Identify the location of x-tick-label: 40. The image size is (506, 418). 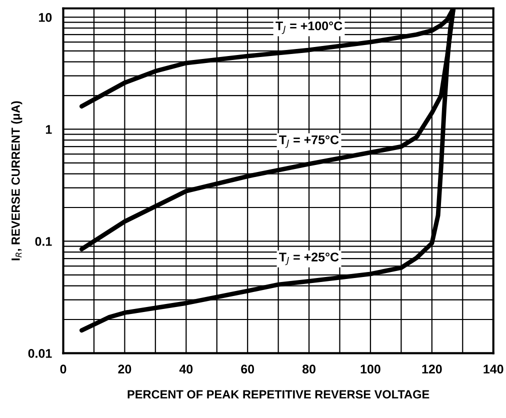
(186, 369).